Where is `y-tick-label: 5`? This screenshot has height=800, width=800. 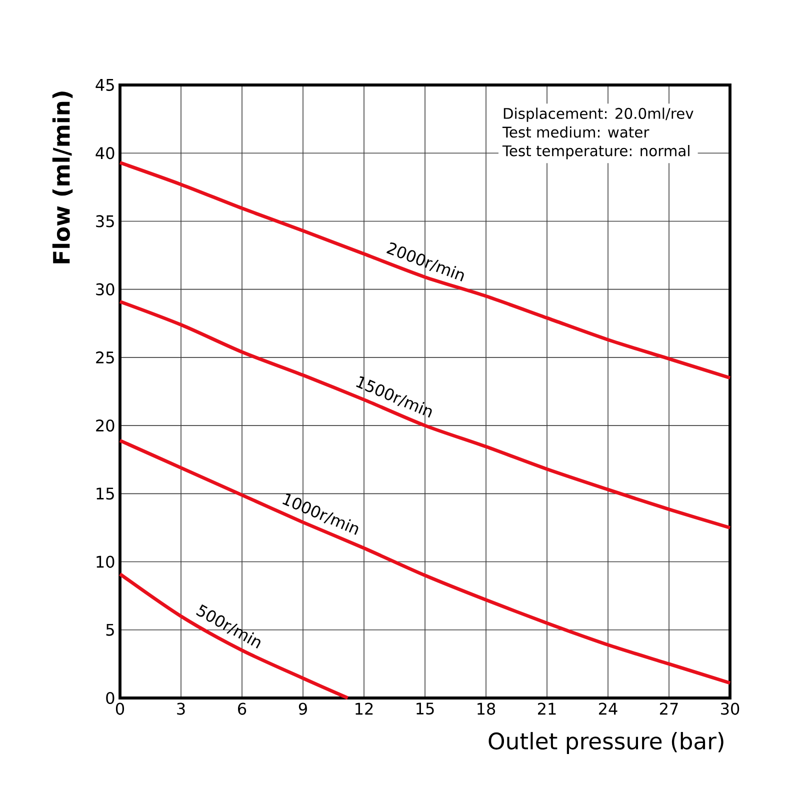 y-tick-label: 5 is located at coordinates (110, 630).